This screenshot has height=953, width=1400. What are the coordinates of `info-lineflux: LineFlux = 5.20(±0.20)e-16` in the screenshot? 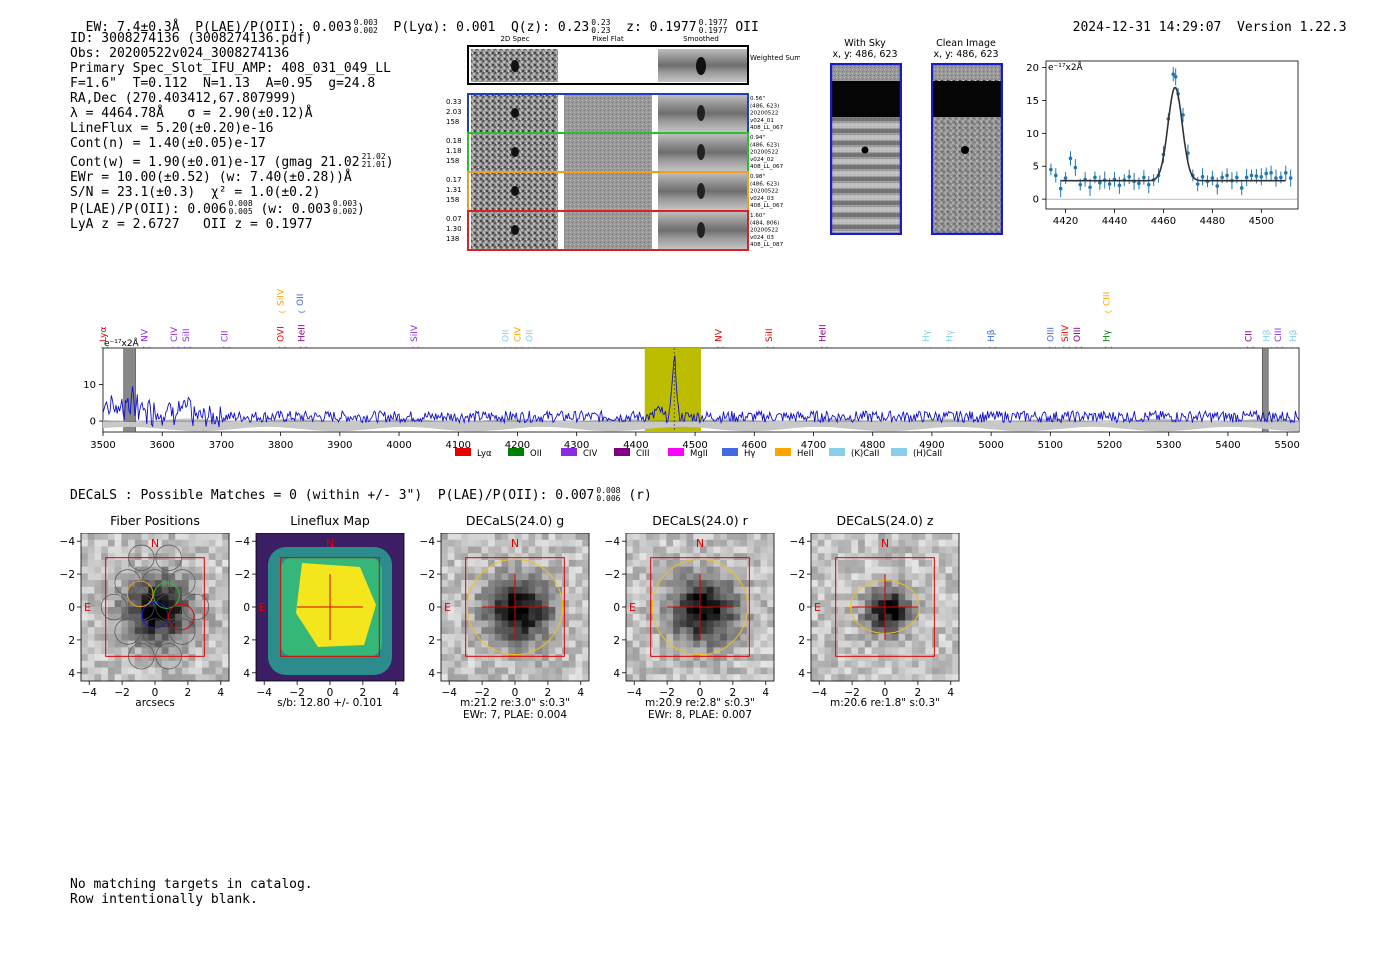 It's located at (172, 128).